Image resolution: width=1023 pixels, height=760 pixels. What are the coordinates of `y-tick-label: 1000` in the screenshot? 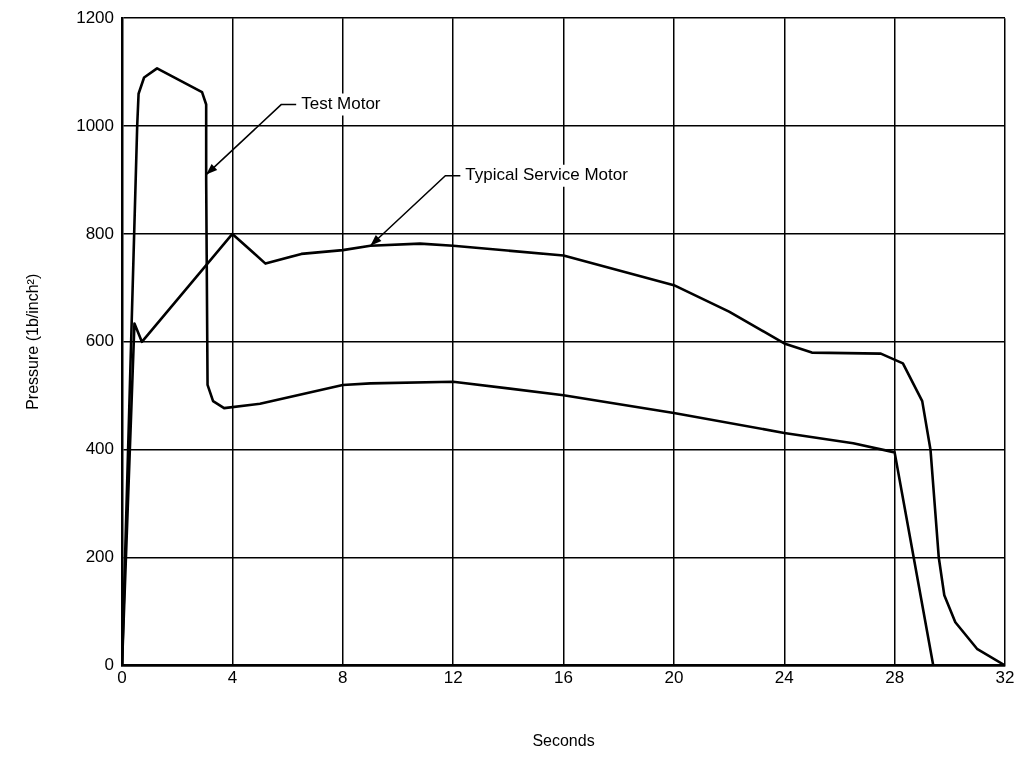 It's located at (95, 125).